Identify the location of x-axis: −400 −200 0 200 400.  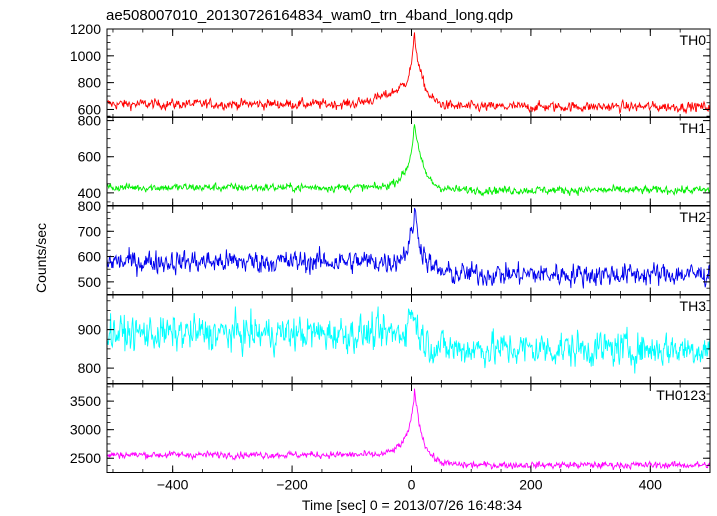
(409, 485).